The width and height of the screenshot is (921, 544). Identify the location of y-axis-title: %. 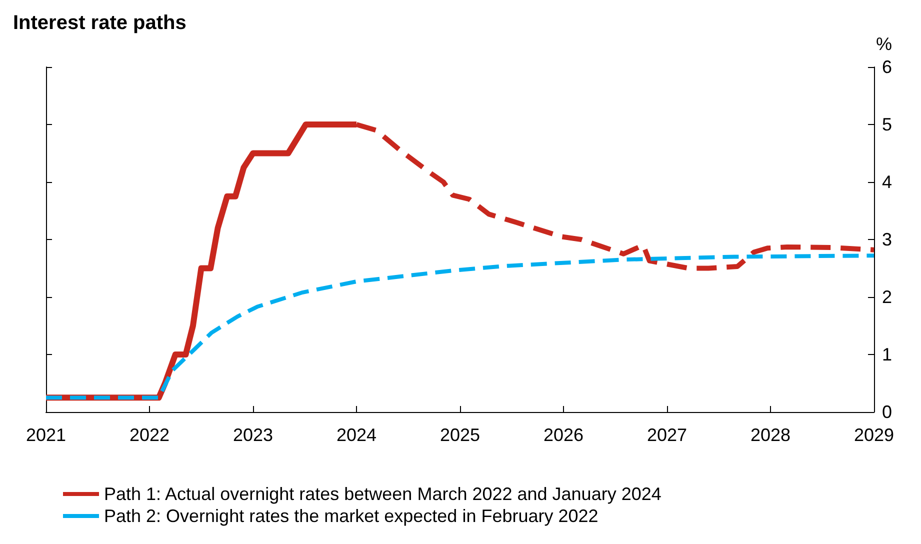
(884, 44).